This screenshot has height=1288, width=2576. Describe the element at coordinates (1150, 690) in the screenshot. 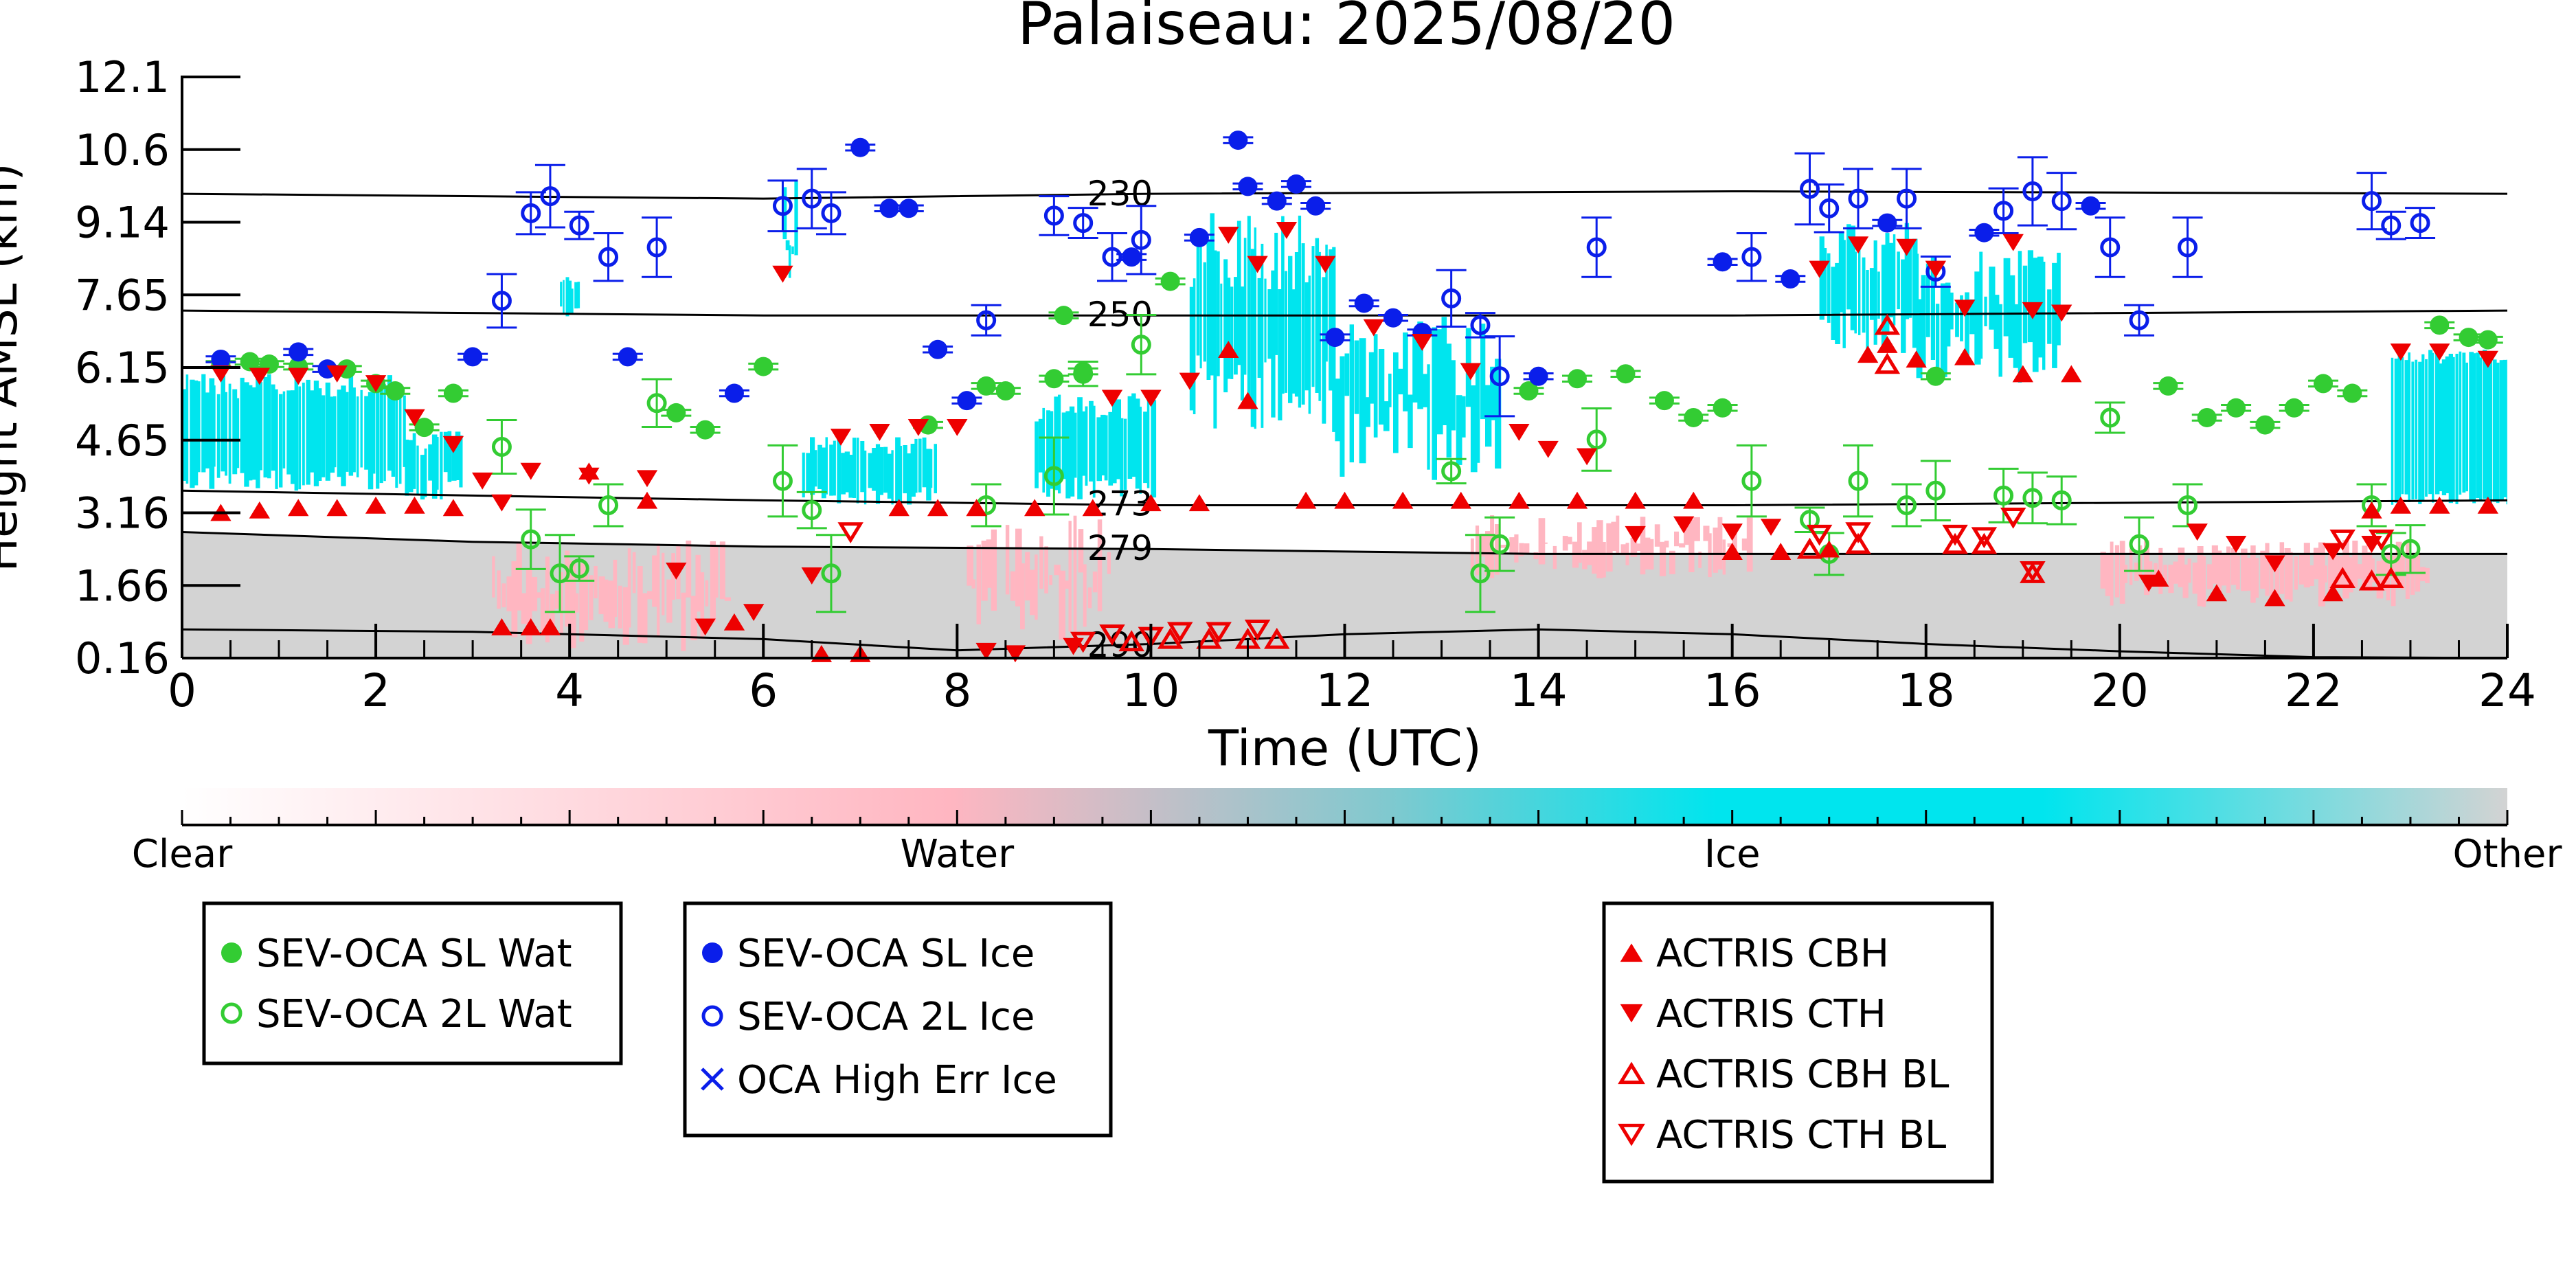

I see `x-tick-label: 10` at that location.